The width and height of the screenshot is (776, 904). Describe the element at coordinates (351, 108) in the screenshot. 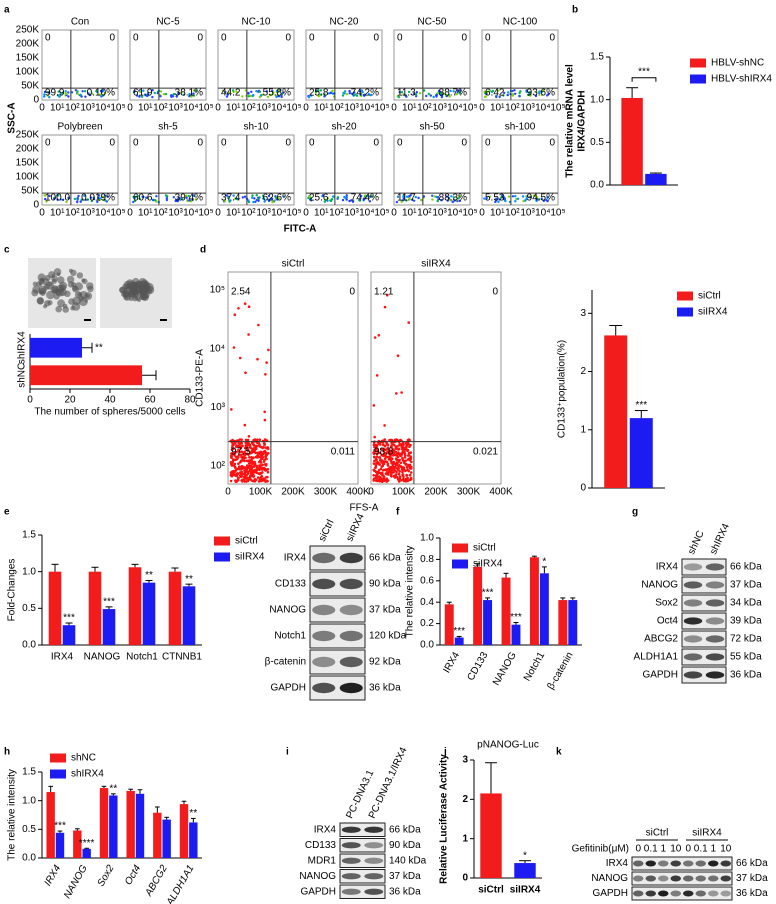

I see `x-tick-label: 10³` at that location.